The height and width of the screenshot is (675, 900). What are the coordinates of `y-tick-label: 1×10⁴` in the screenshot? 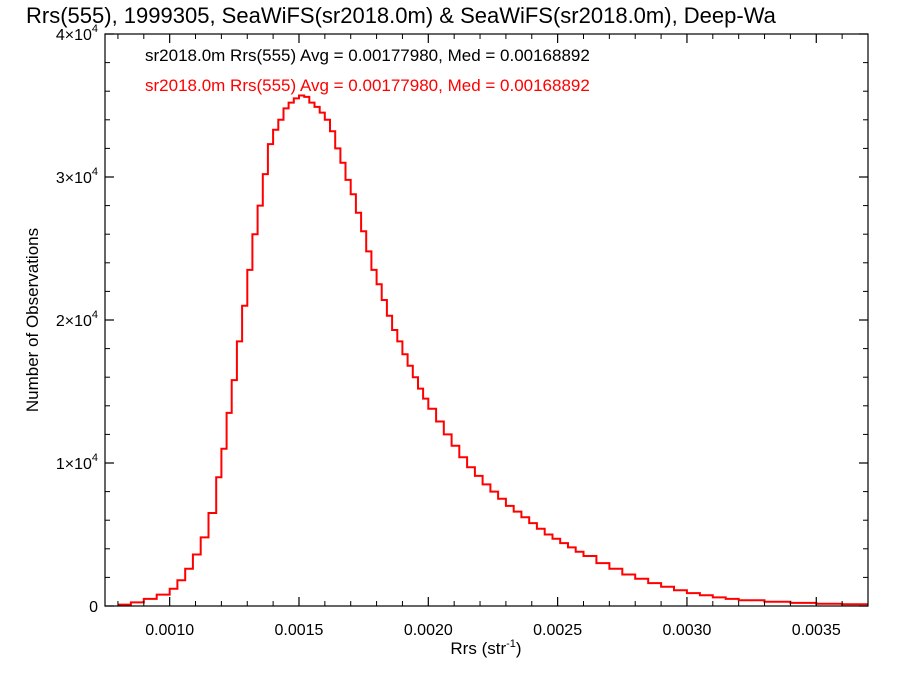 It's located at (77, 462).